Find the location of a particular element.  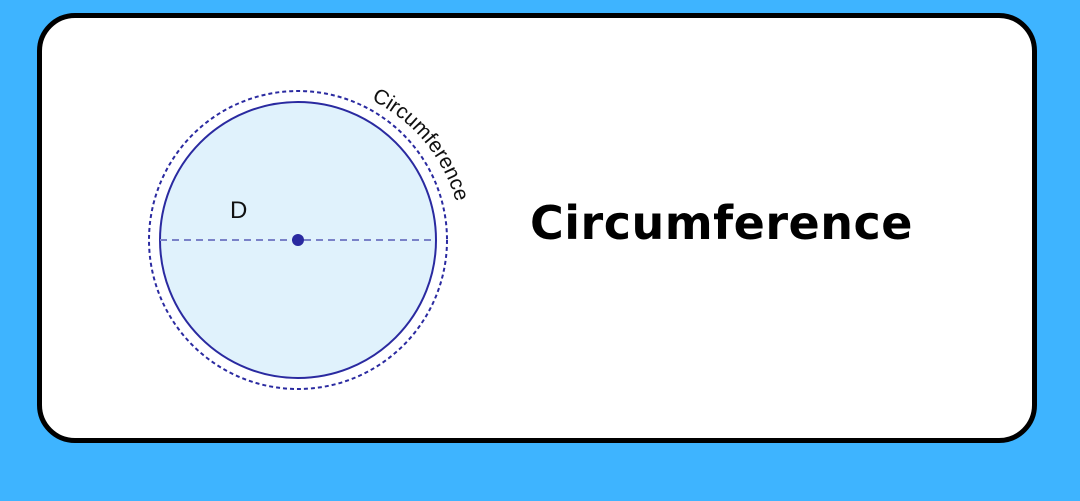

center-point is located at coordinates (298, 240).